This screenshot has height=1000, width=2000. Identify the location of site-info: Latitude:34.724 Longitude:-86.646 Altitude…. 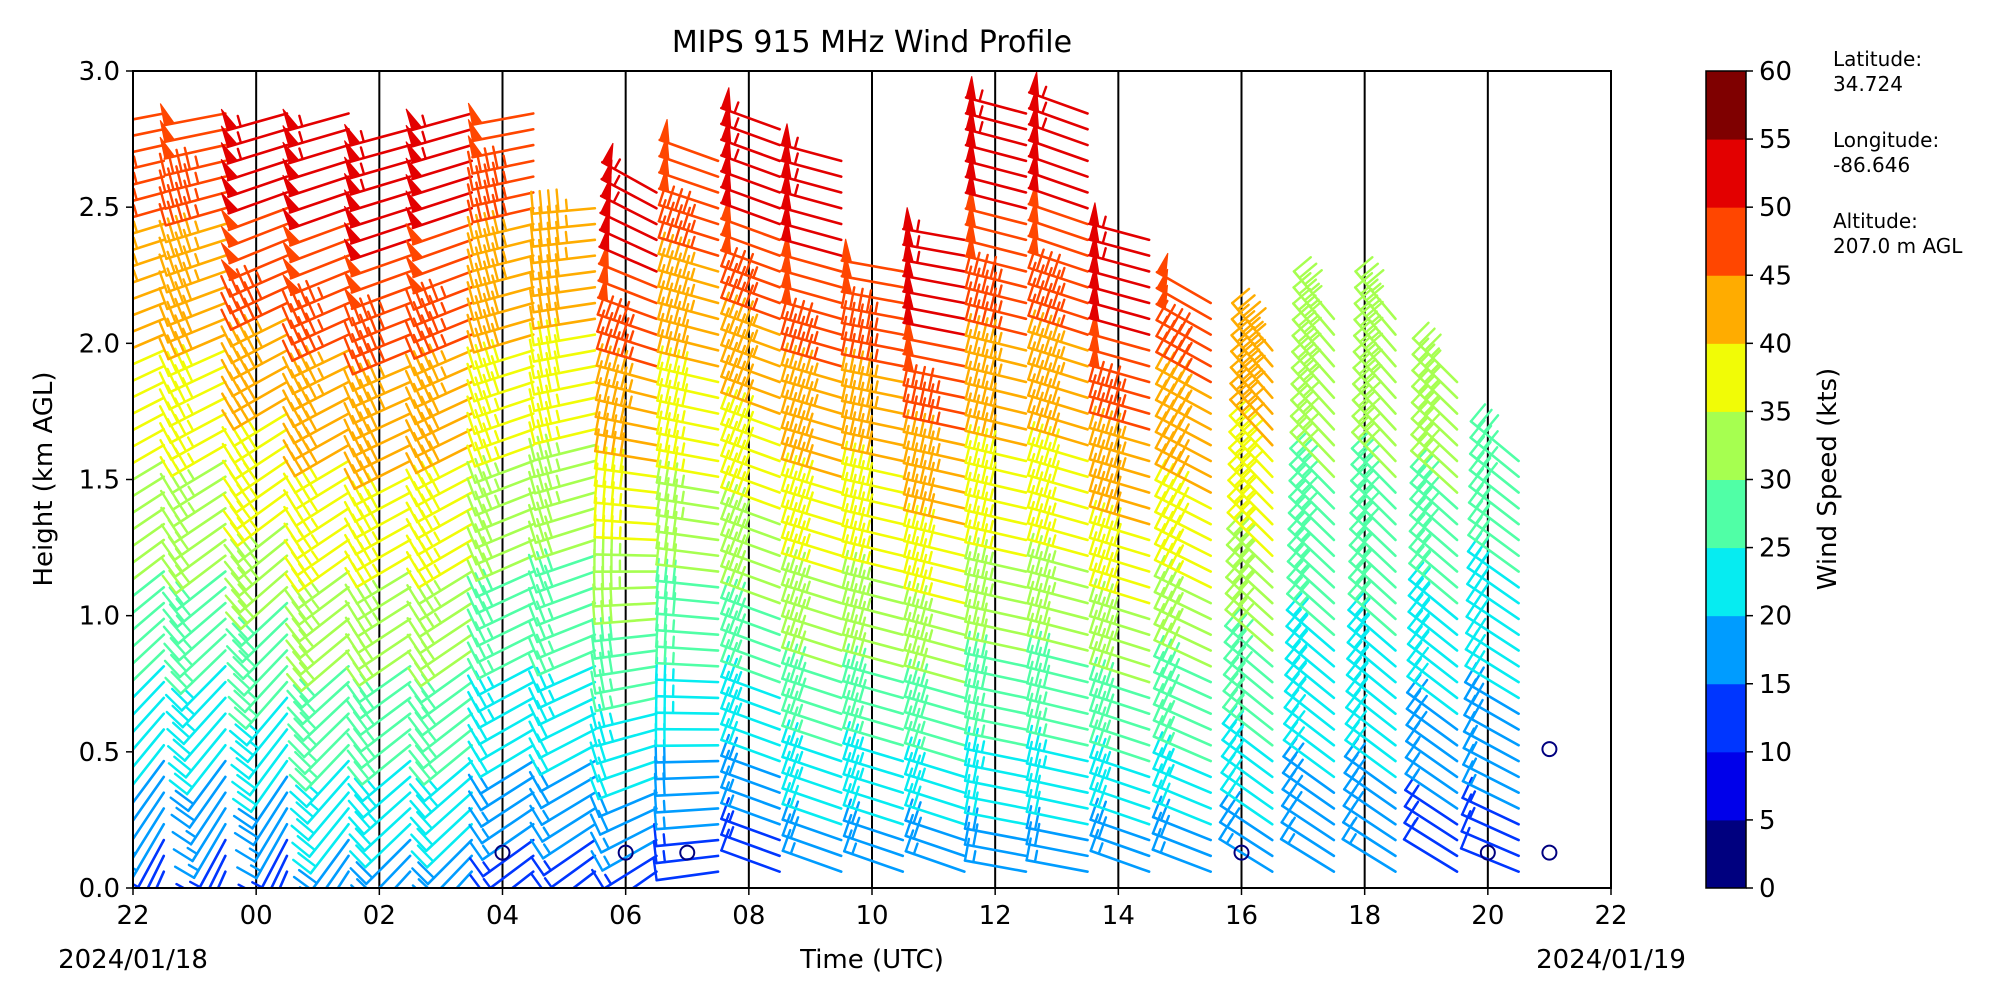
(1898, 152).